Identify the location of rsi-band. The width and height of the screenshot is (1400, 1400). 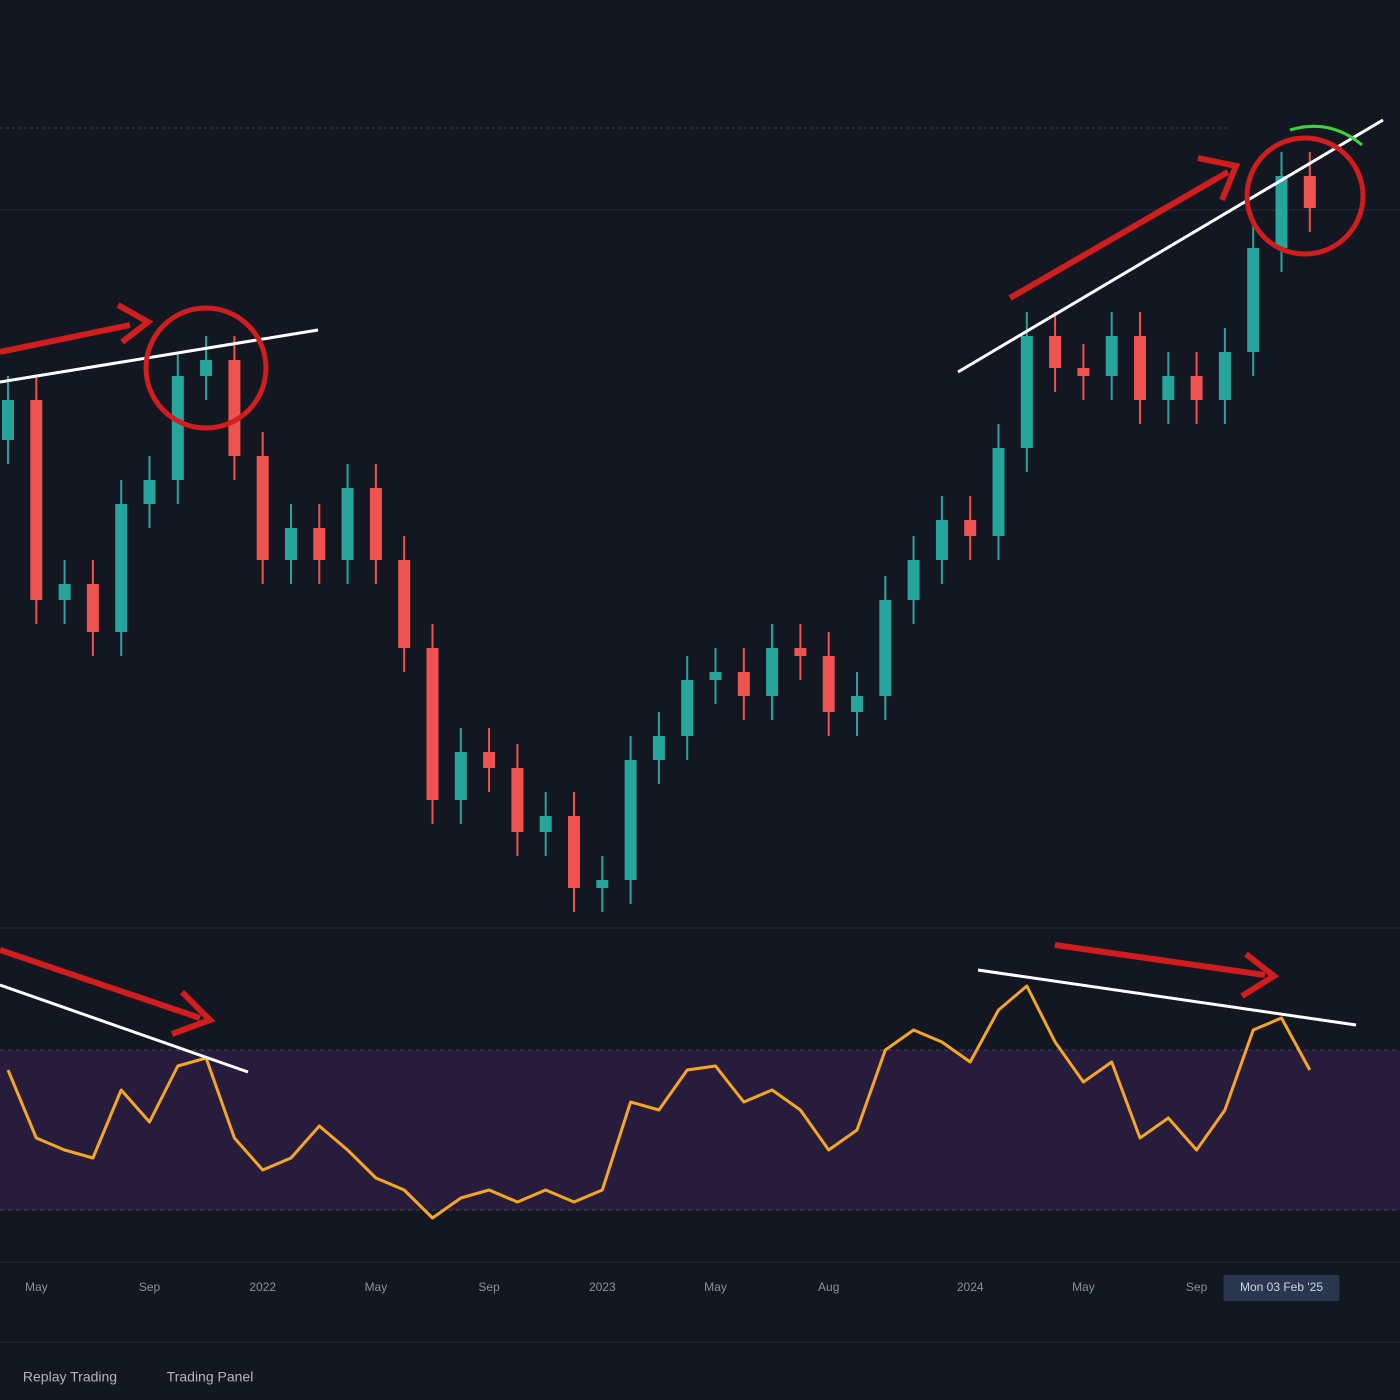
(700, 1130).